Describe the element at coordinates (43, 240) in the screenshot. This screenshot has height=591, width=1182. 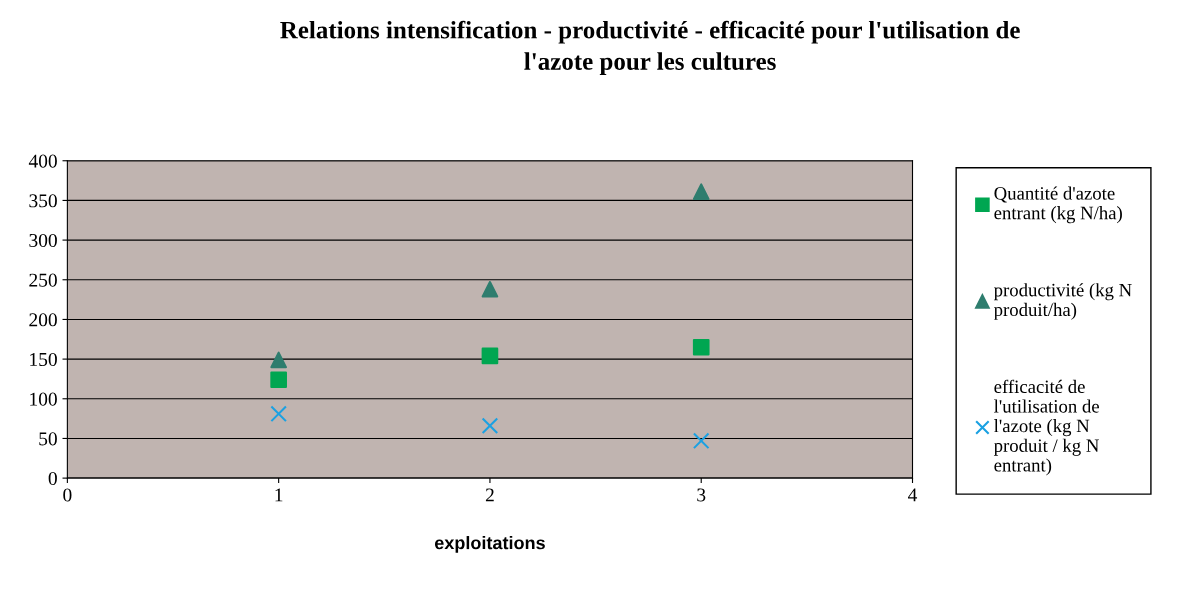
I see `y-tick-label: 300` at that location.